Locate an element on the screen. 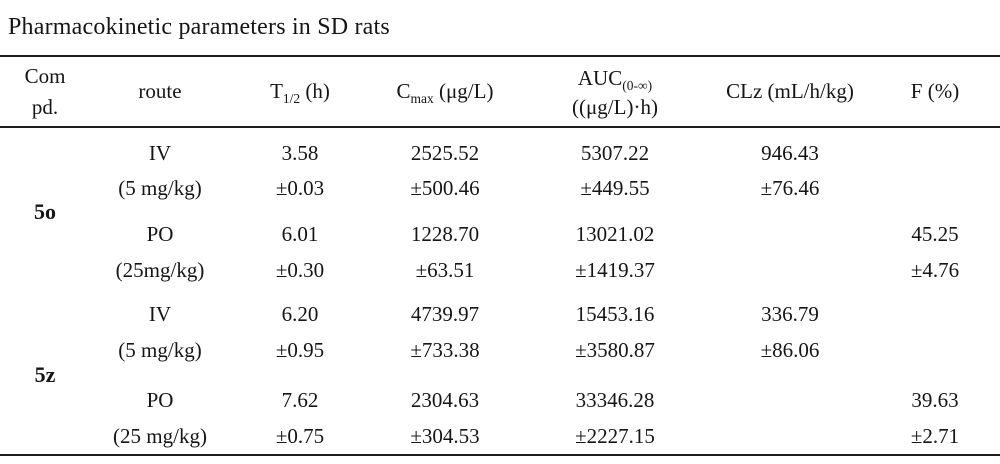  t12-value: 6.20 is located at coordinates (300, 314).